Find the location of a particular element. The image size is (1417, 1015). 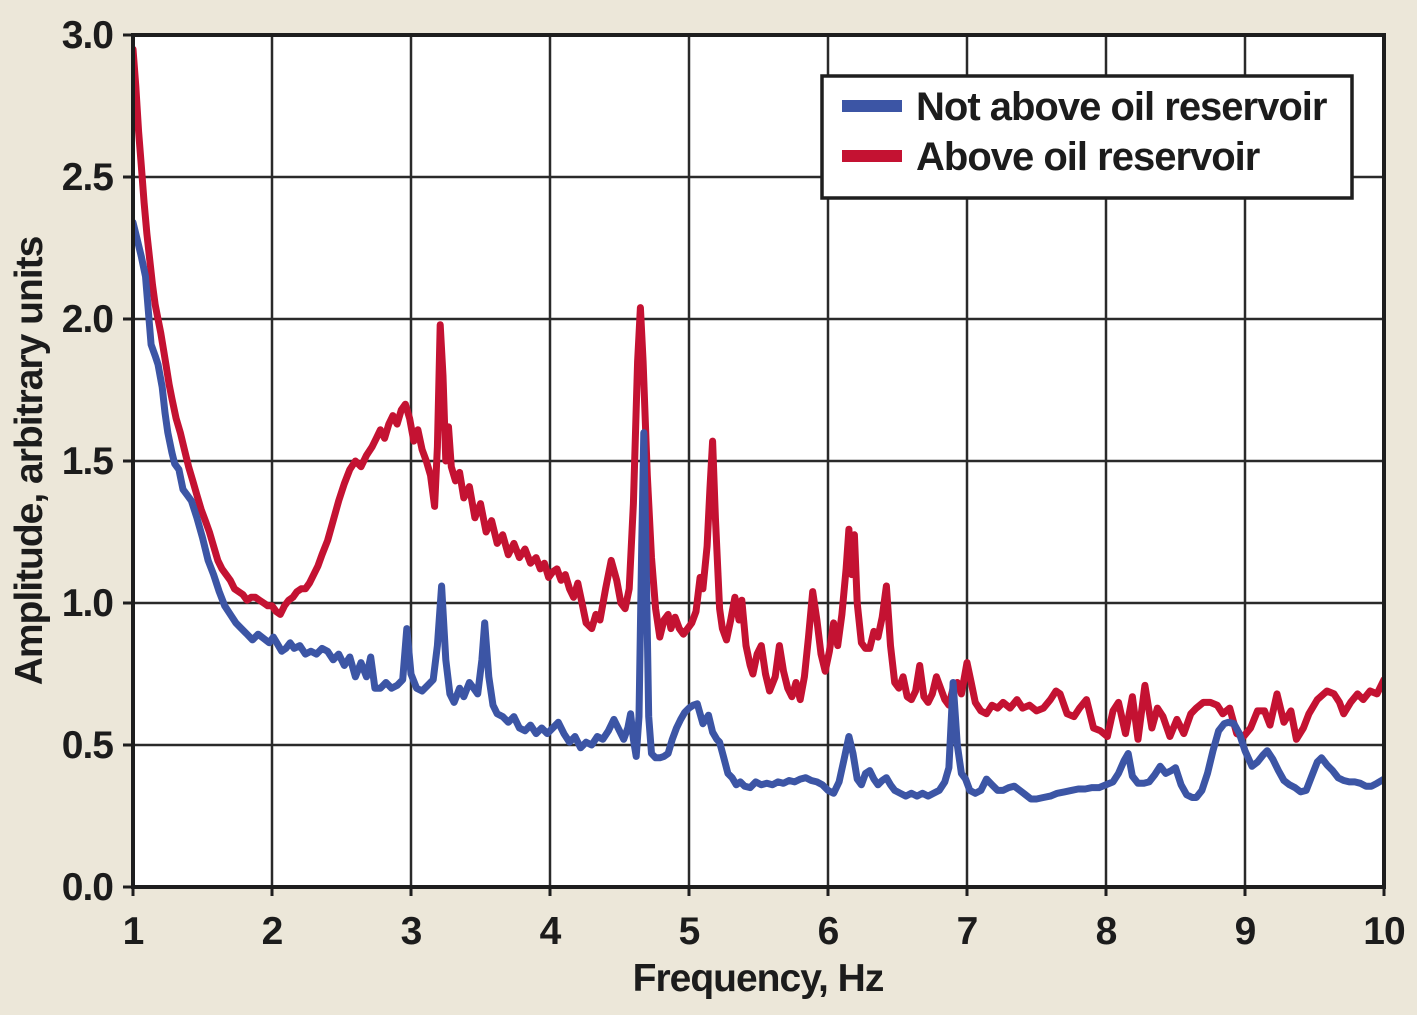

legend-box is located at coordinates (1087, 137).